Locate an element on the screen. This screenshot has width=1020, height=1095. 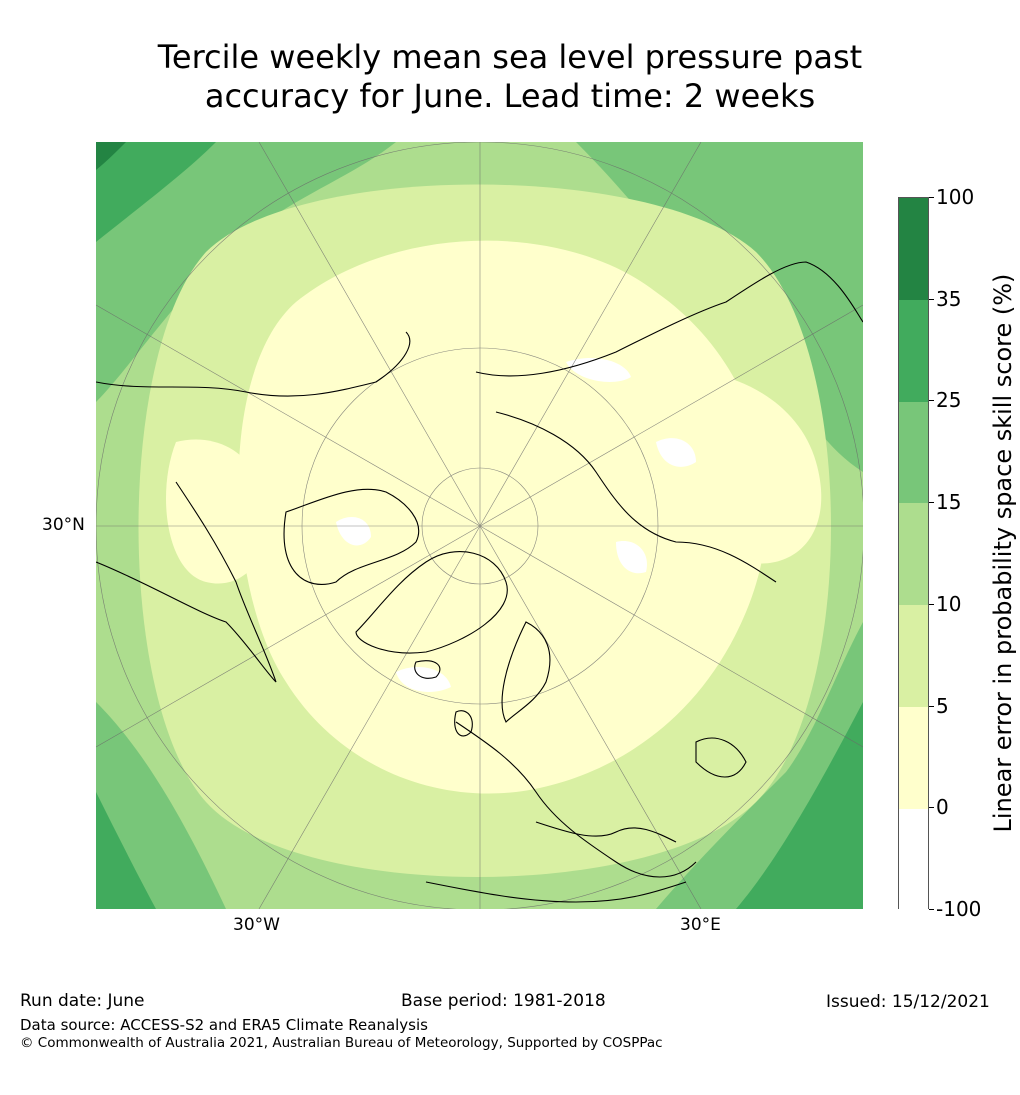
meridian-30w is located at coordinates (369, 717).